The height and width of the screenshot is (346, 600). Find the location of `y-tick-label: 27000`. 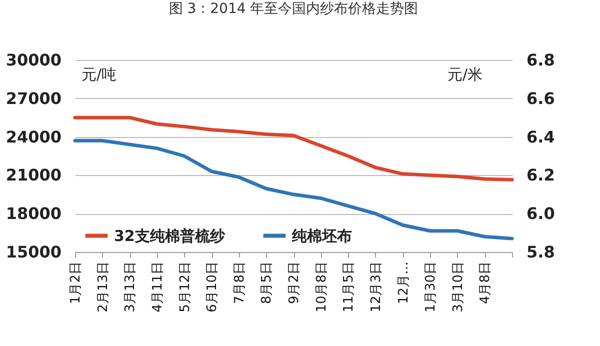

y-tick-label: 27000 is located at coordinates (34, 98).